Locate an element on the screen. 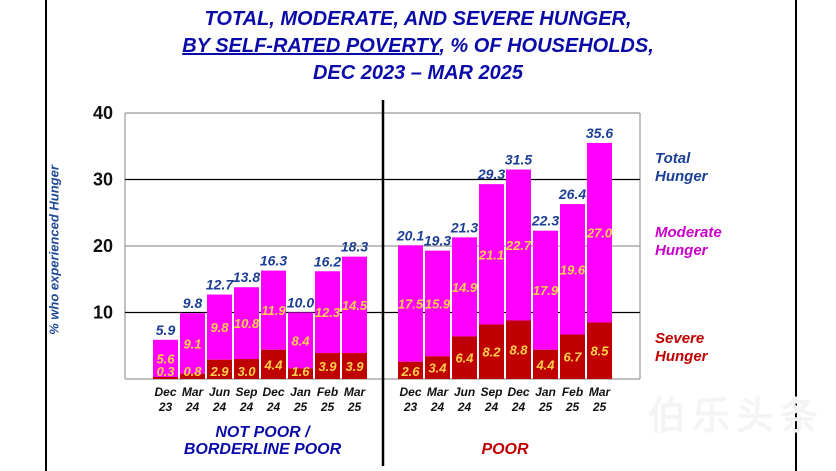 The width and height of the screenshot is (836, 471). x-tick-year-notpoor-4: 24 is located at coordinates (273, 407).